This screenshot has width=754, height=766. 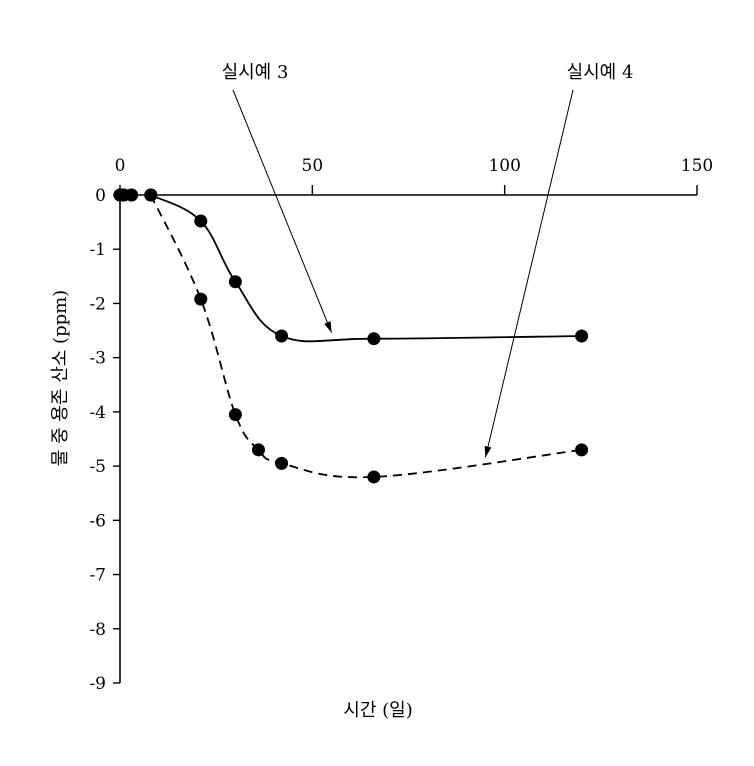 What do you see at coordinates (313, 166) in the screenshot?
I see `x-tick-label: 50` at bounding box center [313, 166].